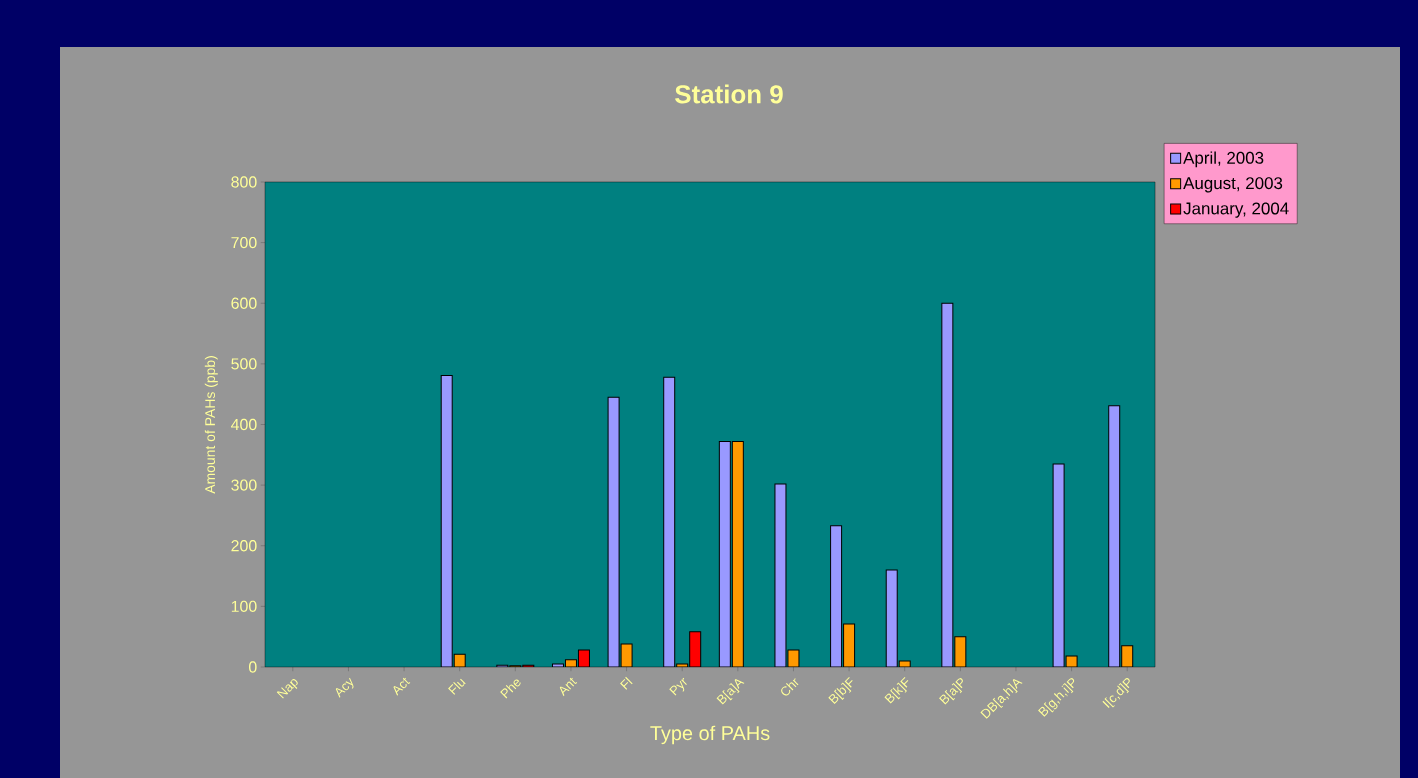  Describe the element at coordinates (790, 687) in the screenshot. I see `x-tick-label: Chr` at that location.